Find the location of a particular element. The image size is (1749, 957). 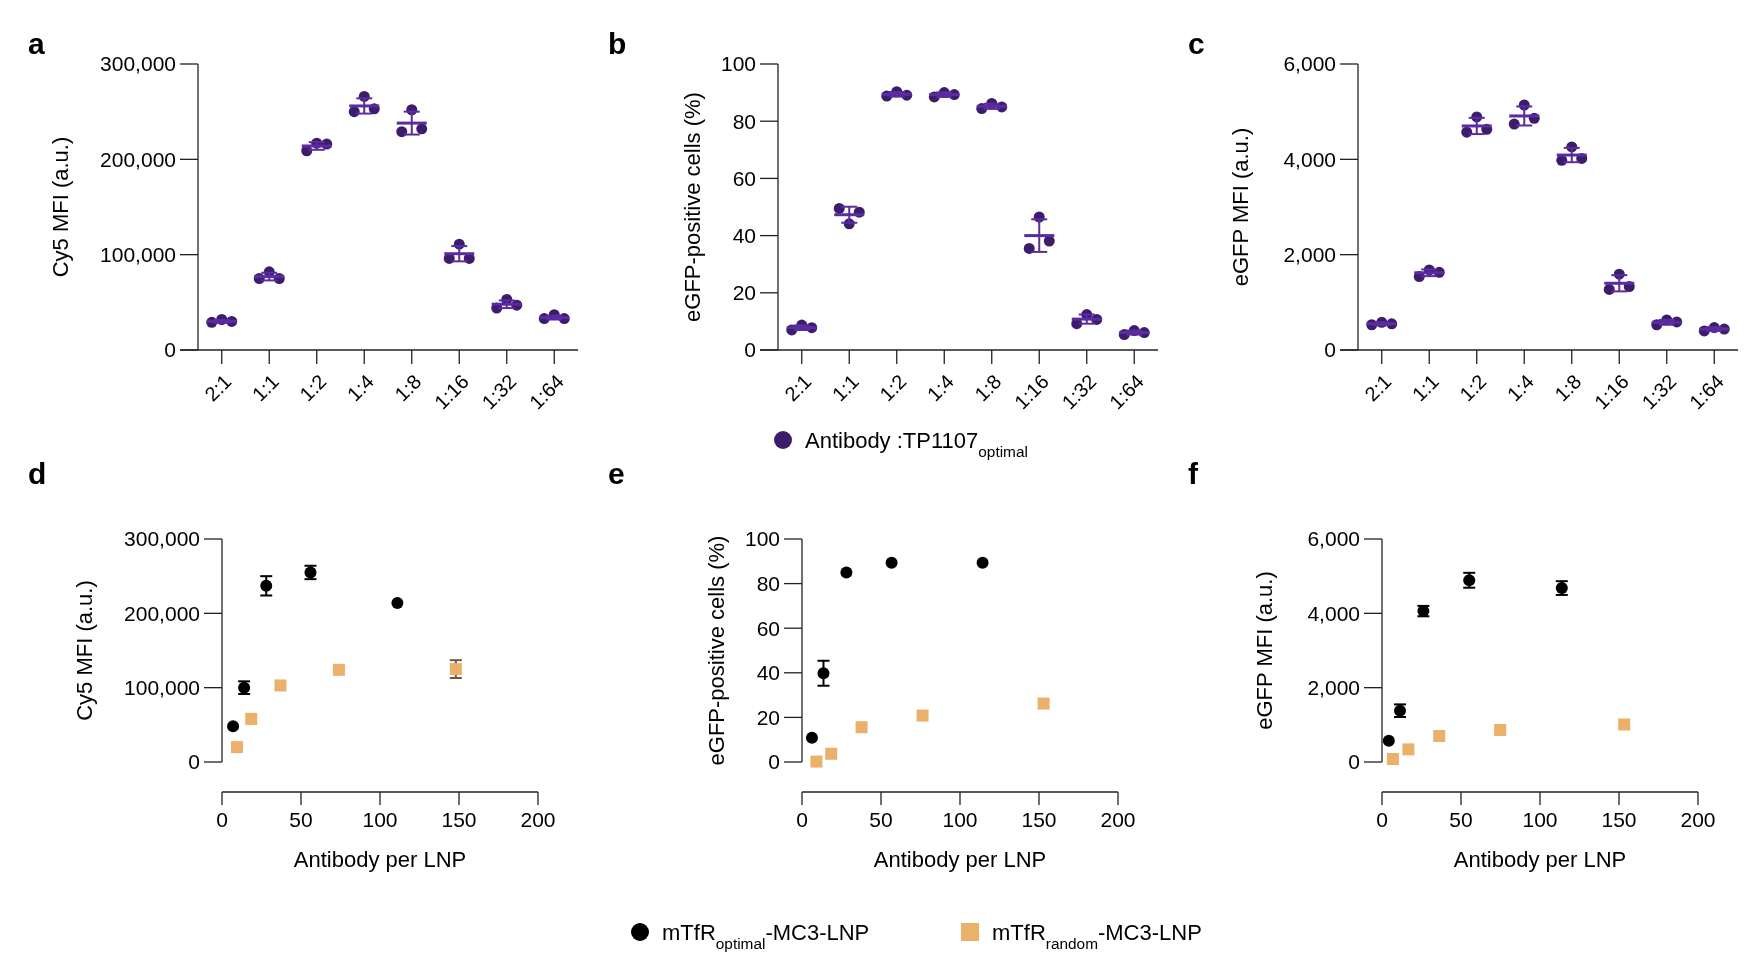

chart-title: b is located at coordinates (617, 43).